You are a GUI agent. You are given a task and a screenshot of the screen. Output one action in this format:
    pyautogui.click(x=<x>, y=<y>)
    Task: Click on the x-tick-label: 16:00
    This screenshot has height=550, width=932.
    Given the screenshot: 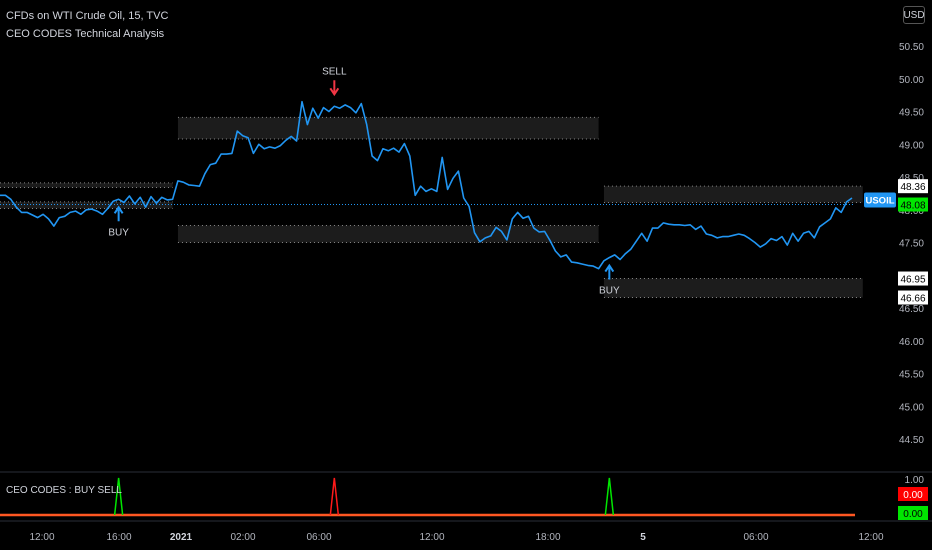 What is the action you would take?
    pyautogui.click(x=118, y=537)
    